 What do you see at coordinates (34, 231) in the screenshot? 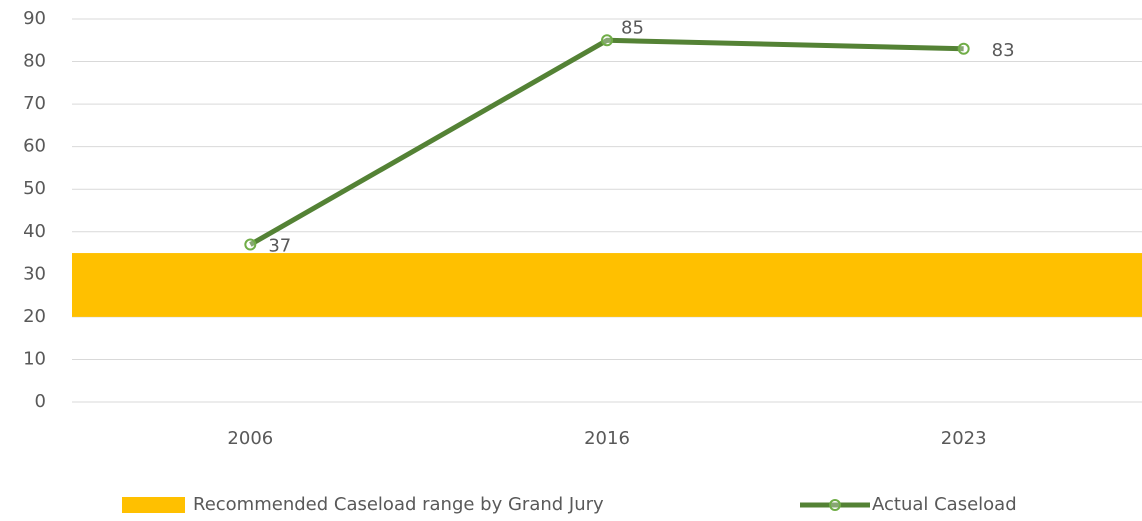
I see `y-tick-label: 40` at bounding box center [34, 231].